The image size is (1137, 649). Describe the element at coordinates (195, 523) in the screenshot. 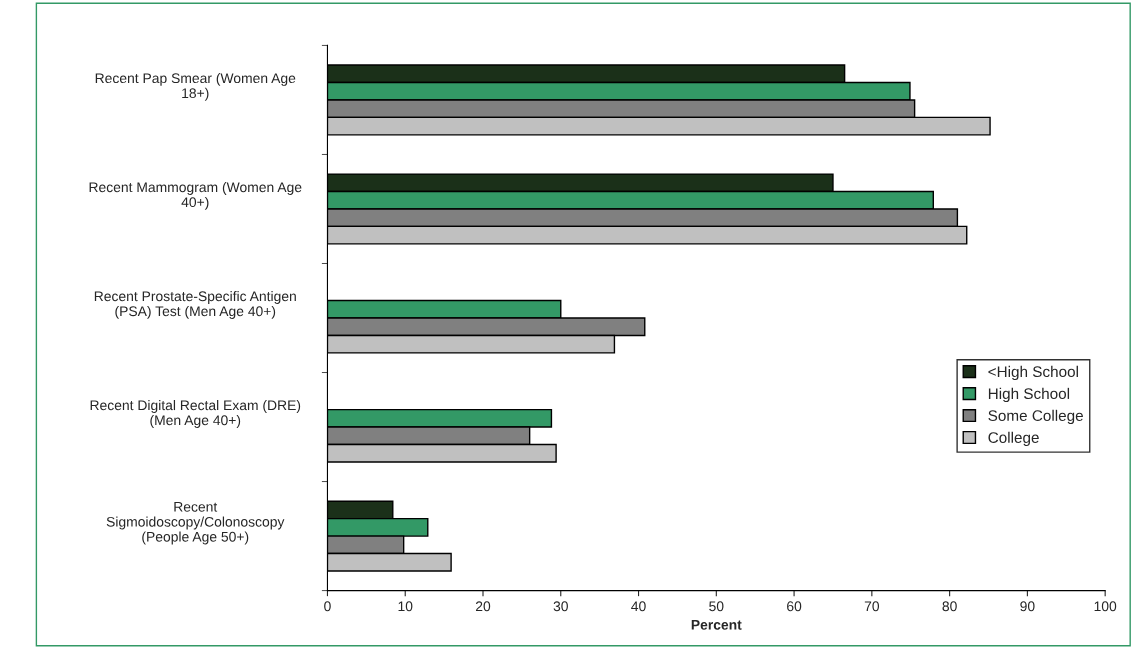

I see `y-tick-label: Recent Sigmoidoscopy/Colonoscopy (People Age 50+)` at that location.